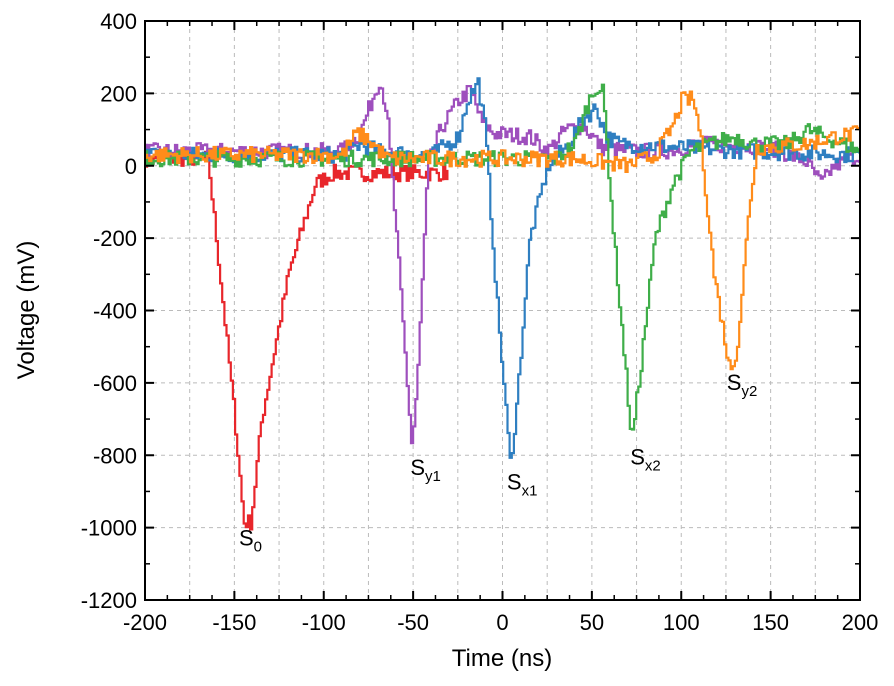 This screenshot has width=894, height=686. Describe the element at coordinates (645, 459) in the screenshot. I see `annotation-sx2: Sx2` at that location.